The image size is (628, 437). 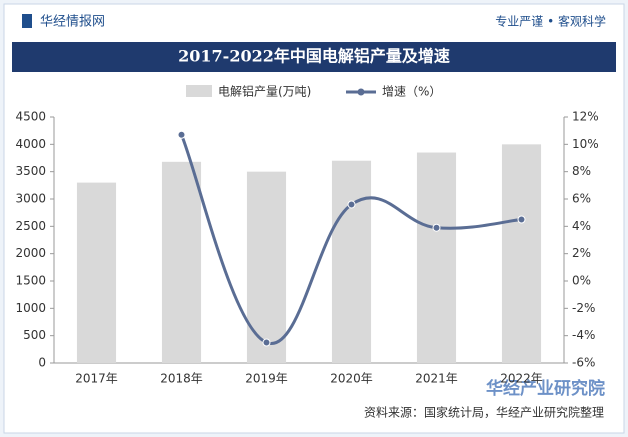 I want to click on x-tick-label: 2017年, so click(x=96, y=379).